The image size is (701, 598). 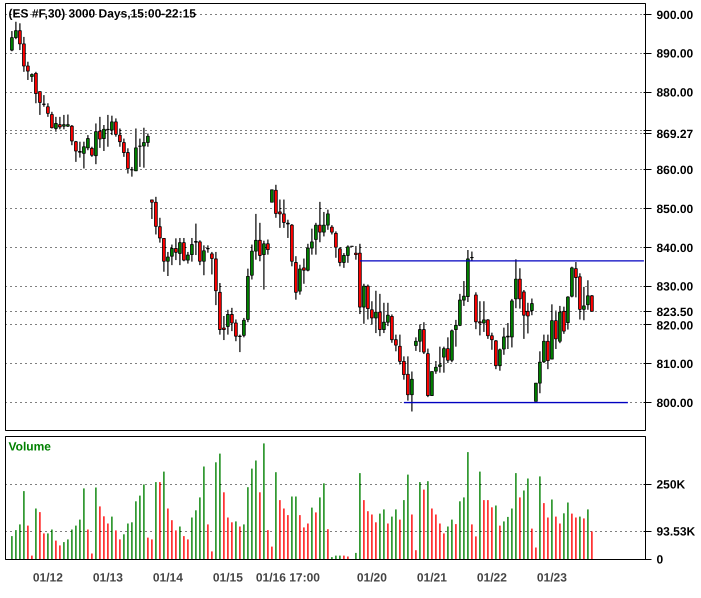 I want to click on y-tick-label: 810.00, so click(x=675, y=364).